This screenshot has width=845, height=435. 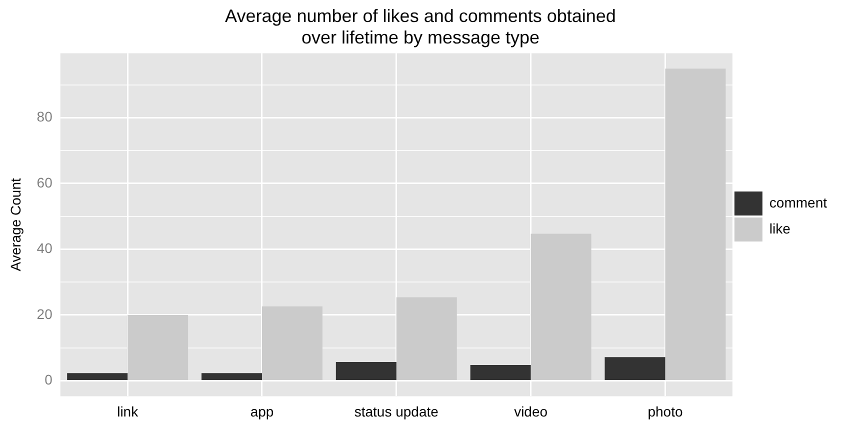 I want to click on legend-label: like, so click(x=780, y=228).